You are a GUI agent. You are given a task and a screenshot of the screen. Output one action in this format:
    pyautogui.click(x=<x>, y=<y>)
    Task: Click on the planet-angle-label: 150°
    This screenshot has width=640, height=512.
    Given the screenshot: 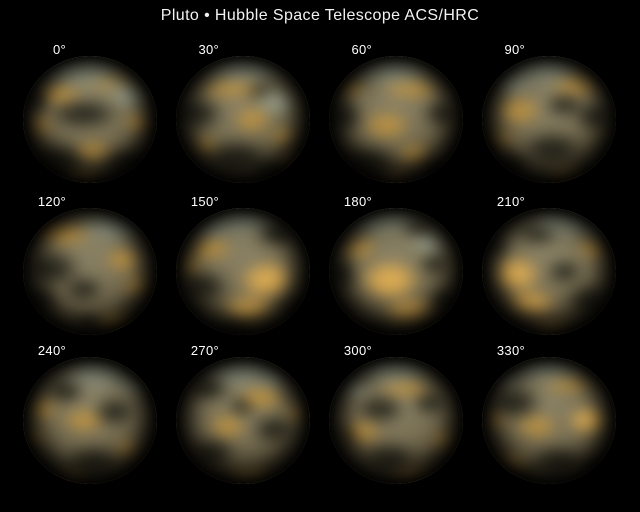 What is the action you would take?
    pyautogui.click(x=204, y=201)
    